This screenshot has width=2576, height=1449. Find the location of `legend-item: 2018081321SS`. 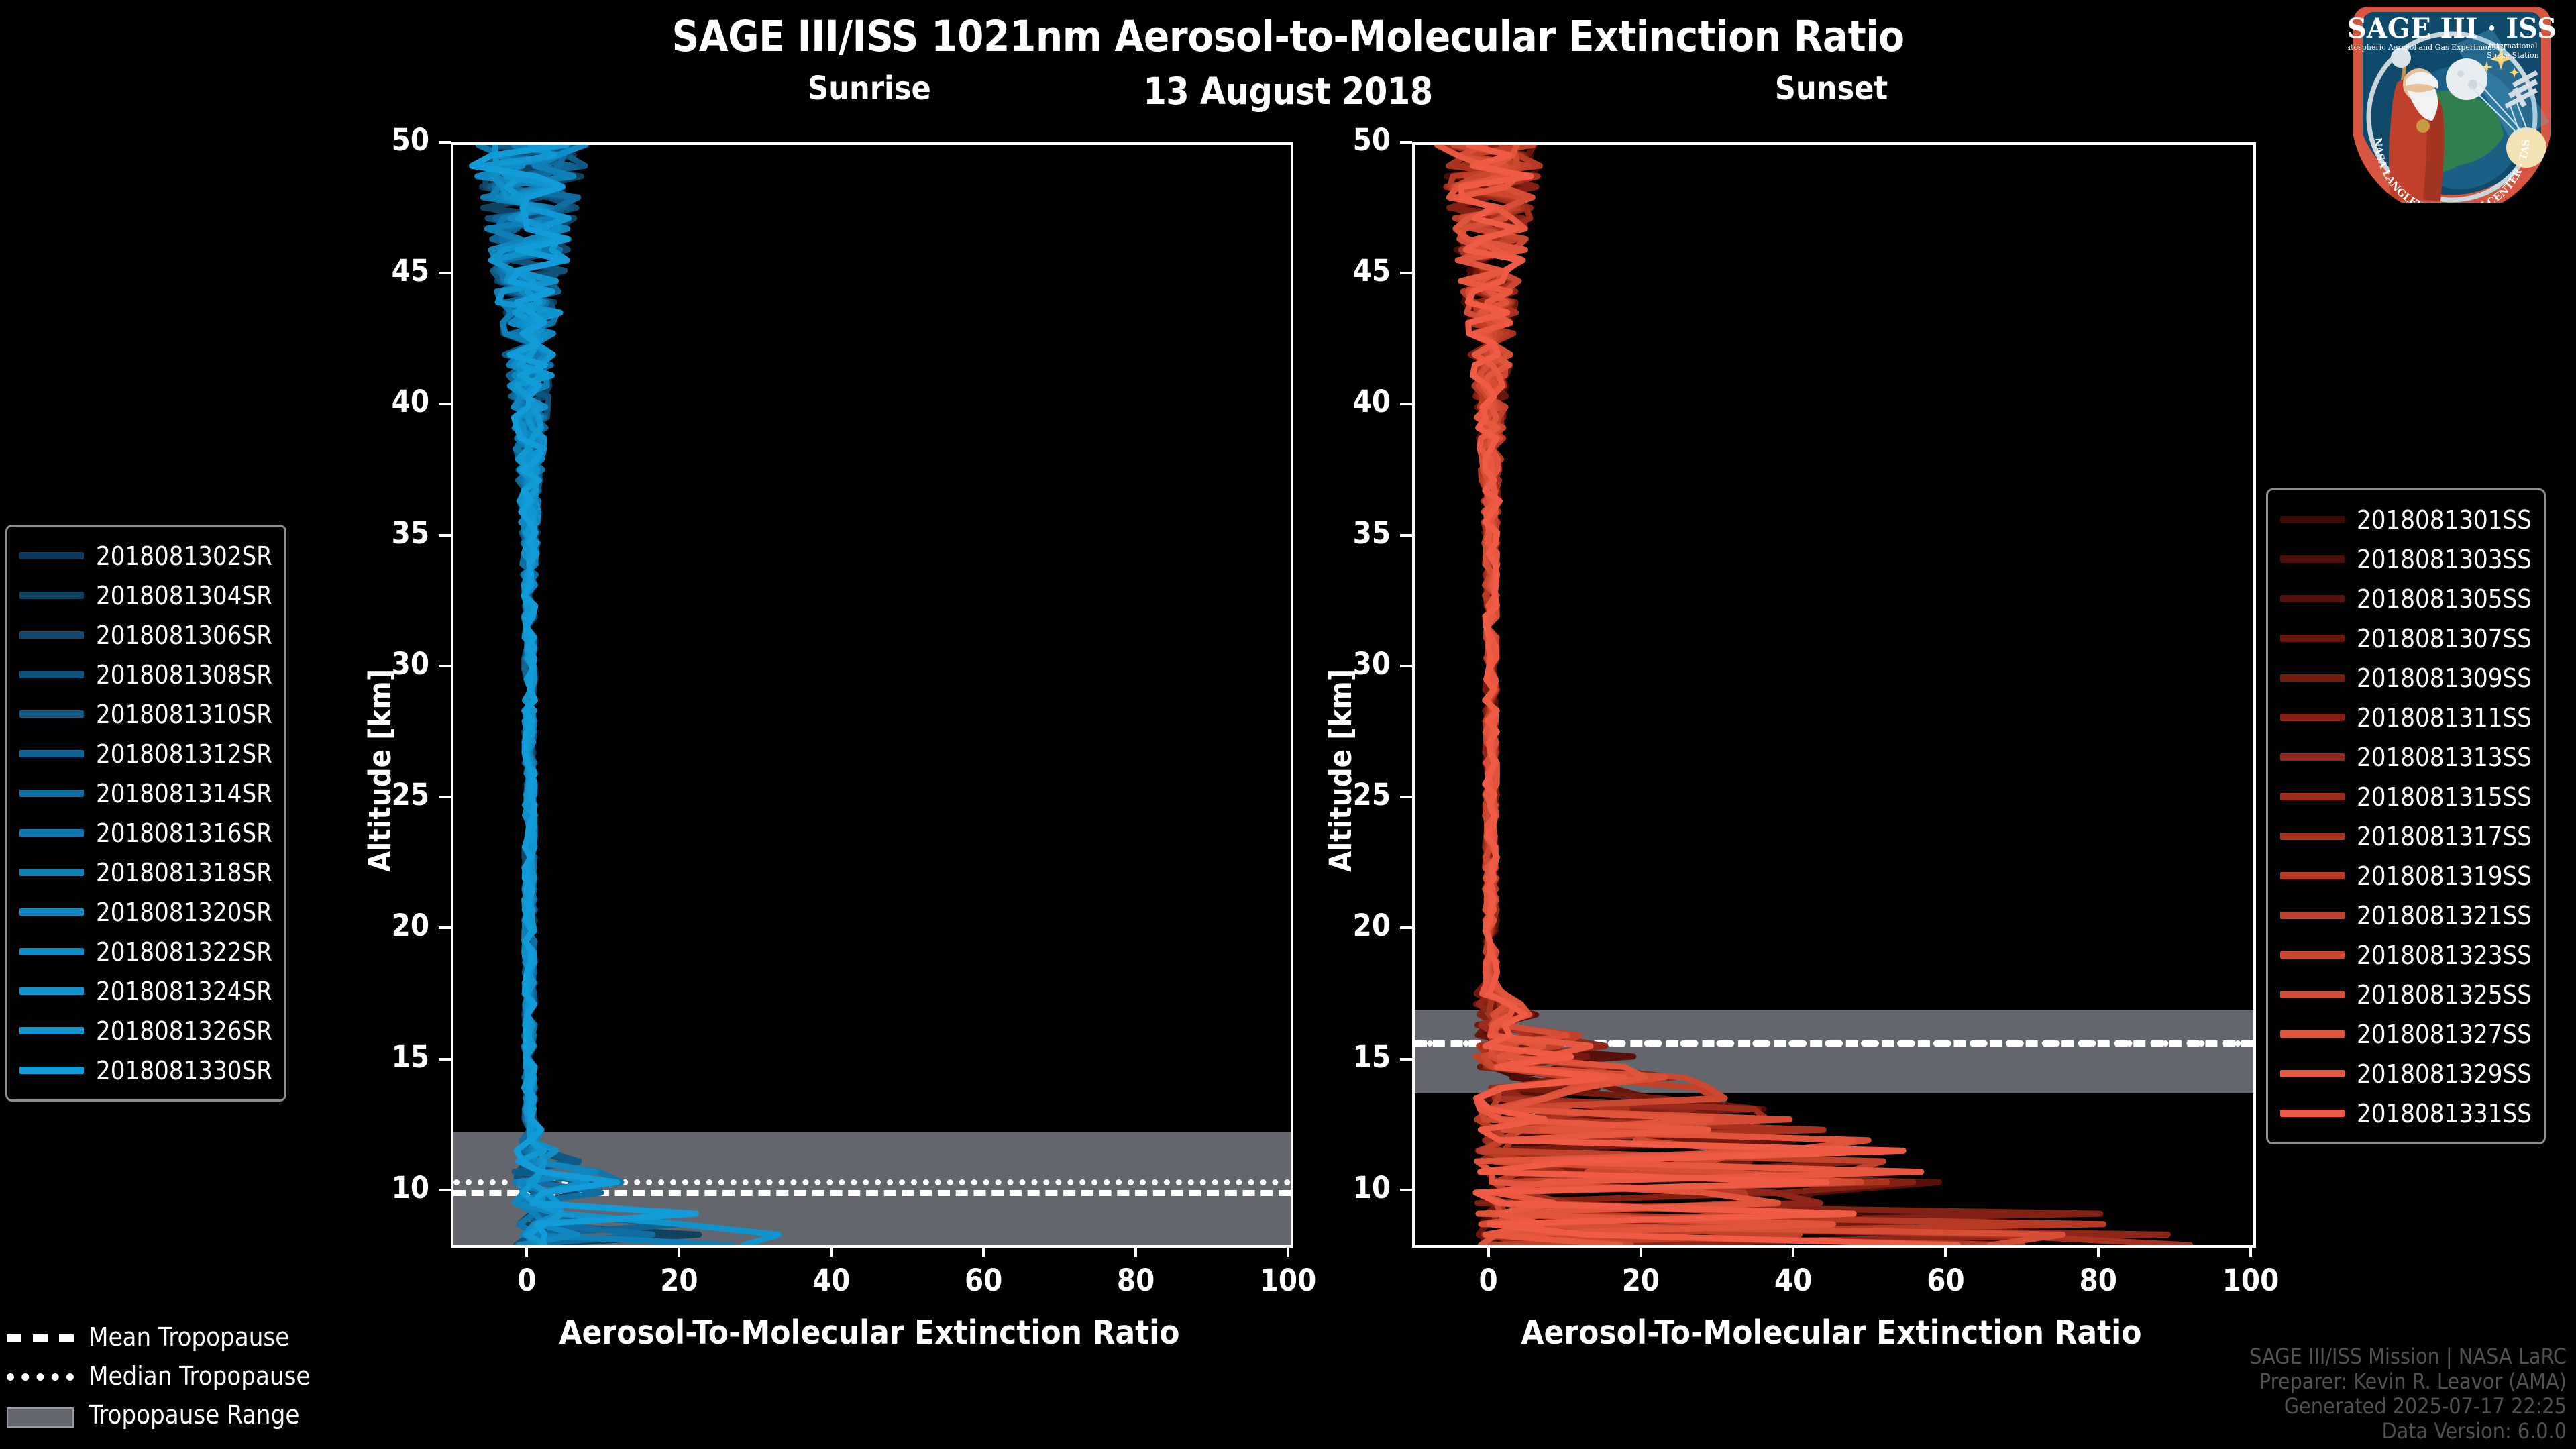

legend-item: 2018081321SS is located at coordinates (2406, 915).